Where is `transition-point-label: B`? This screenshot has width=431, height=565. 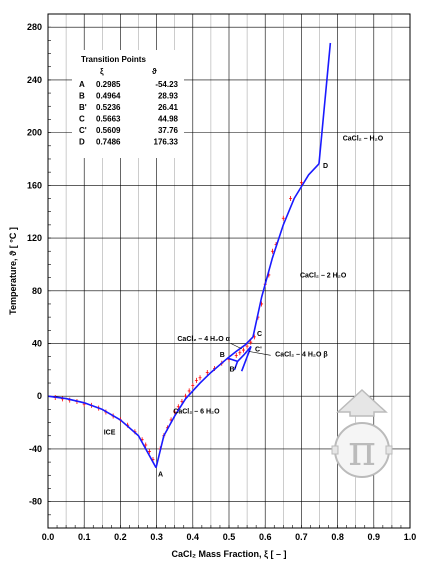
transition-point-label: B is located at coordinates (222, 355).